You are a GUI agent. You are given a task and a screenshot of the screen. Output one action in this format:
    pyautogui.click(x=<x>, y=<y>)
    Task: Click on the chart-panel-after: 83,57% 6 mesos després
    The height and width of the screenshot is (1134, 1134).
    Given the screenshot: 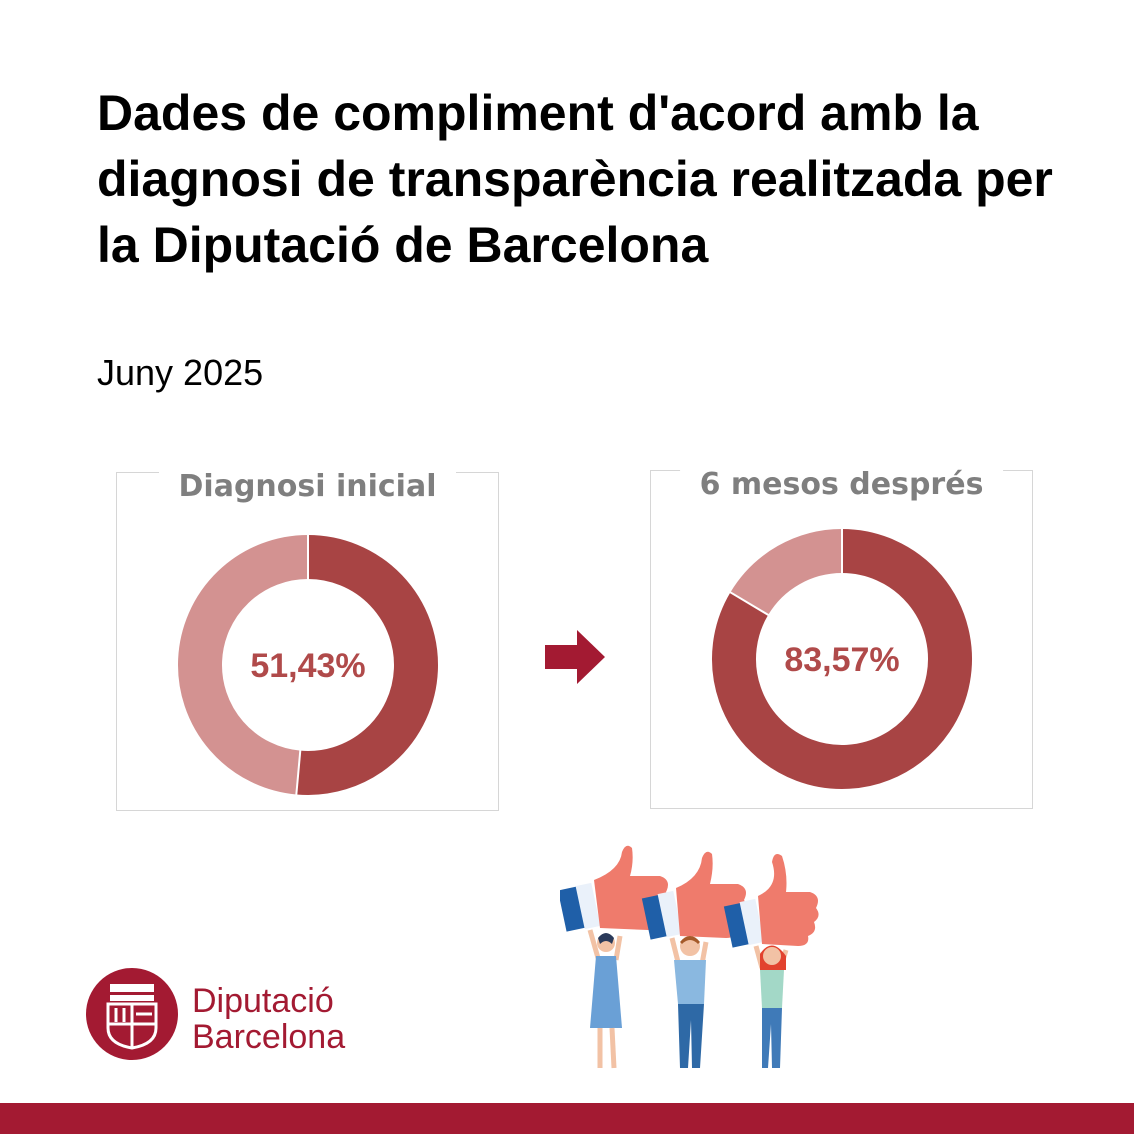 What is the action you would take?
    pyautogui.click(x=841, y=637)
    